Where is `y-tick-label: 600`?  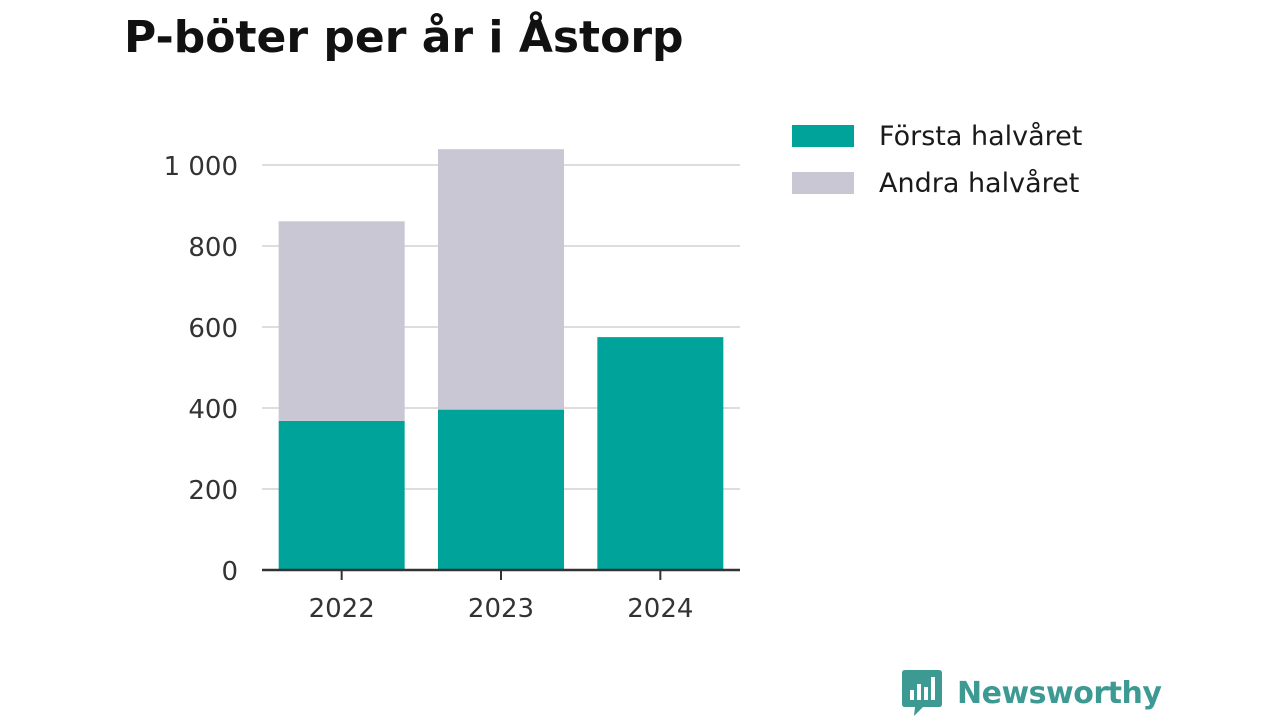
y-tick-label: 600 is located at coordinates (213, 329).